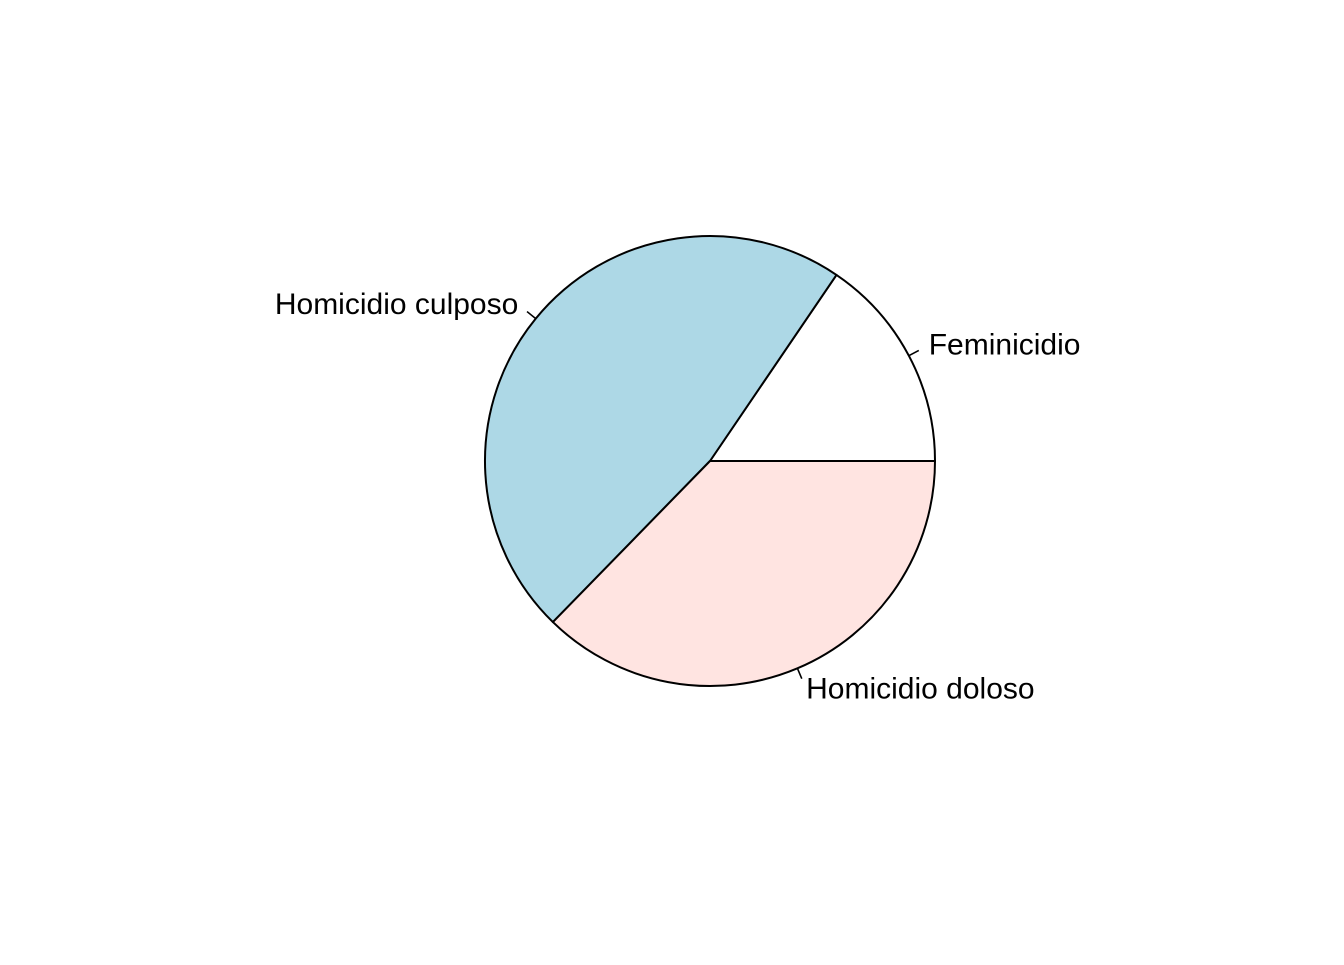 This screenshot has width=1344, height=965. What do you see at coordinates (396, 304) in the screenshot?
I see `slice-label-homicidio-culposo: Homicidio culposo` at bounding box center [396, 304].